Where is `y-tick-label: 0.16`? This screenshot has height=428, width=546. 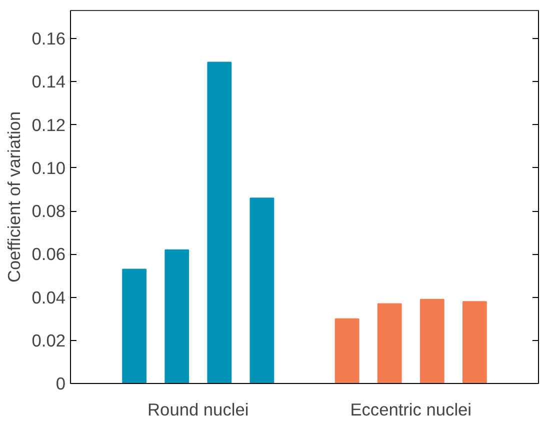
y-tick-label: 0.16 is located at coordinates (49, 38).